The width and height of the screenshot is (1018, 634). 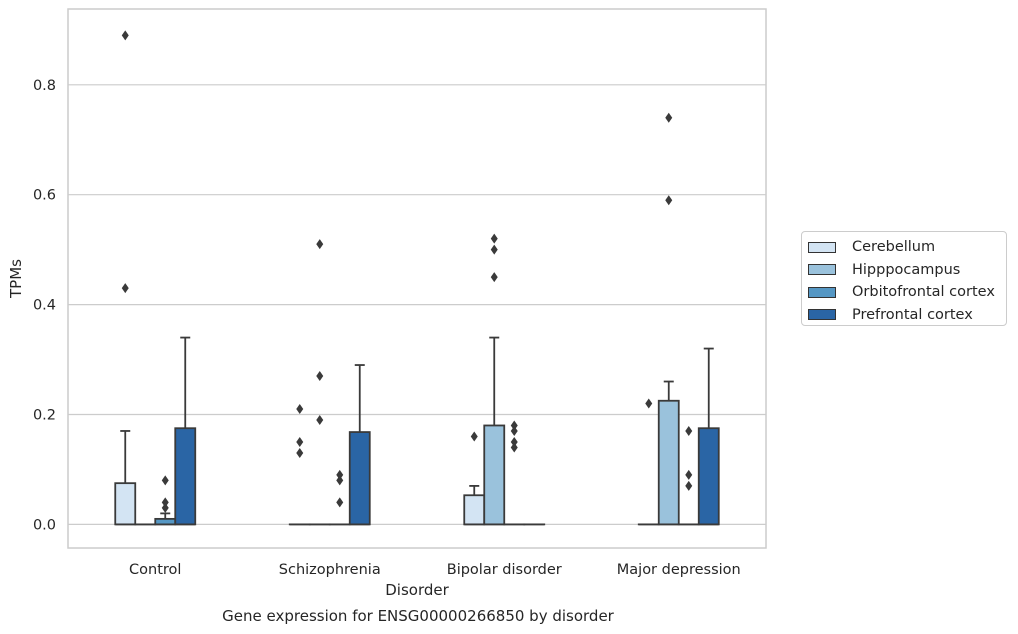 I want to click on x-tick-label: Major depression, so click(x=679, y=570).